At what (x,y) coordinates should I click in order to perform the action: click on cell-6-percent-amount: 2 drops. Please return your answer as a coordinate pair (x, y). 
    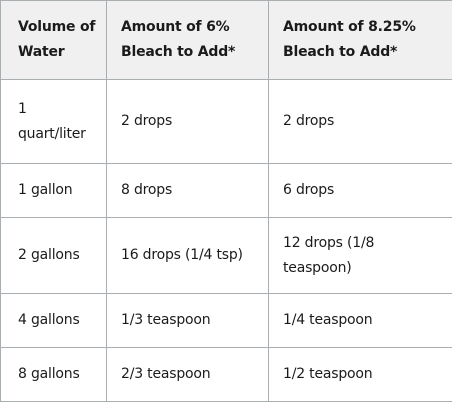
    Looking at the image, I should click on (187, 121).